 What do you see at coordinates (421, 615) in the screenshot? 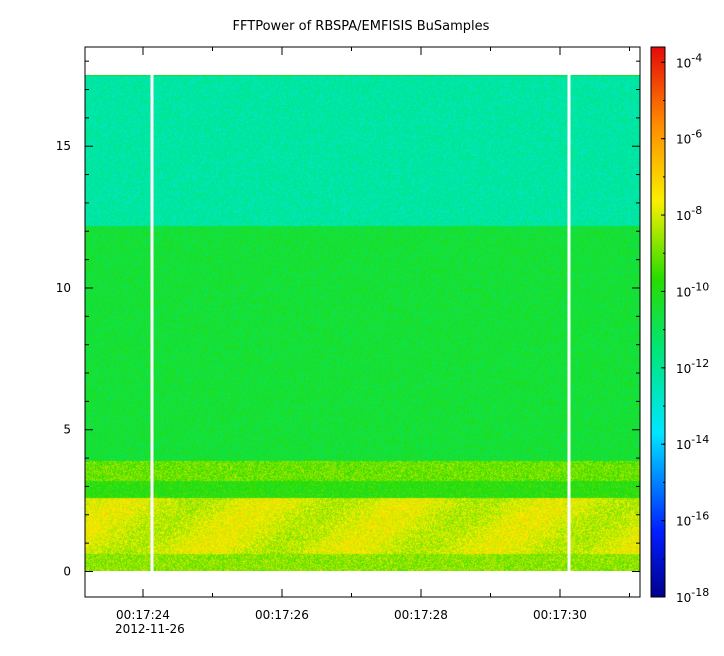
I see `x-tick-label: 00:17:28` at bounding box center [421, 615].